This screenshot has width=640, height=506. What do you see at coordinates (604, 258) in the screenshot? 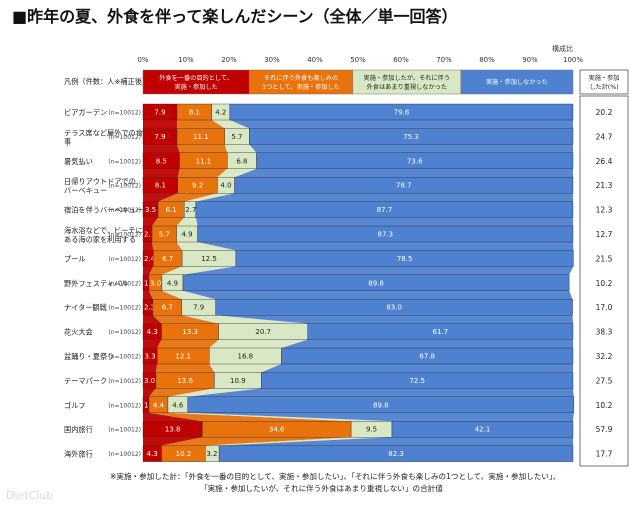
I see `total-value: 21.5` at bounding box center [604, 258].